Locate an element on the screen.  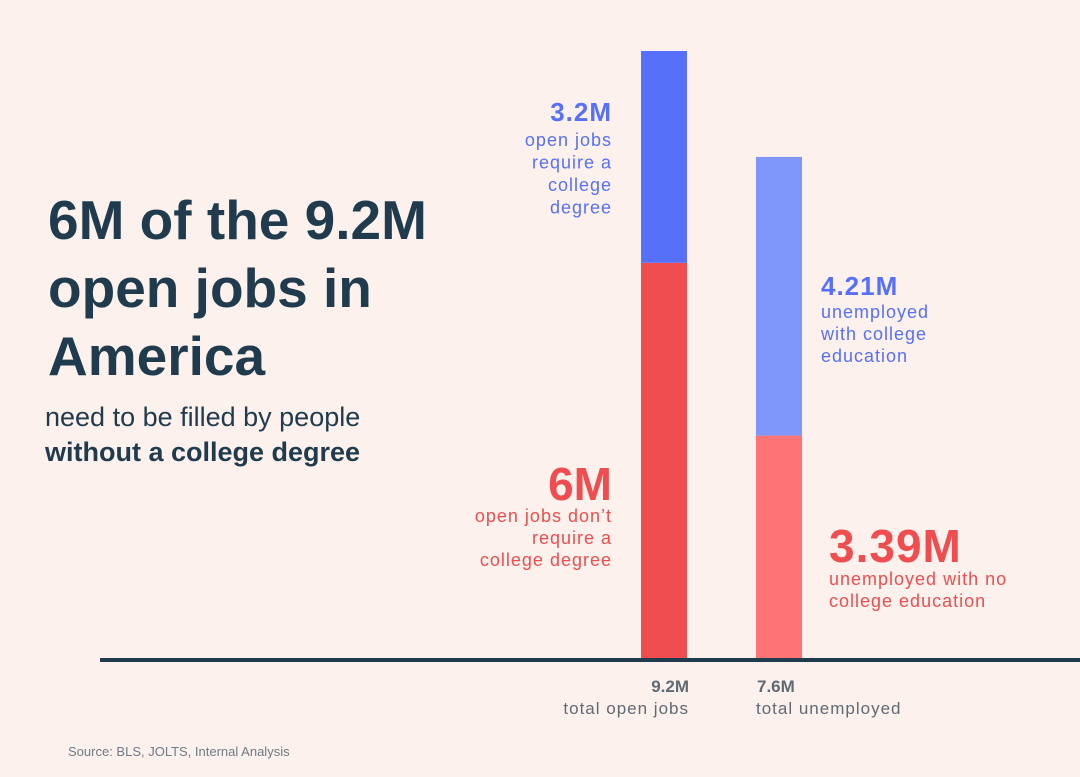
label-no-degree-value: 6M is located at coordinates (580, 484).